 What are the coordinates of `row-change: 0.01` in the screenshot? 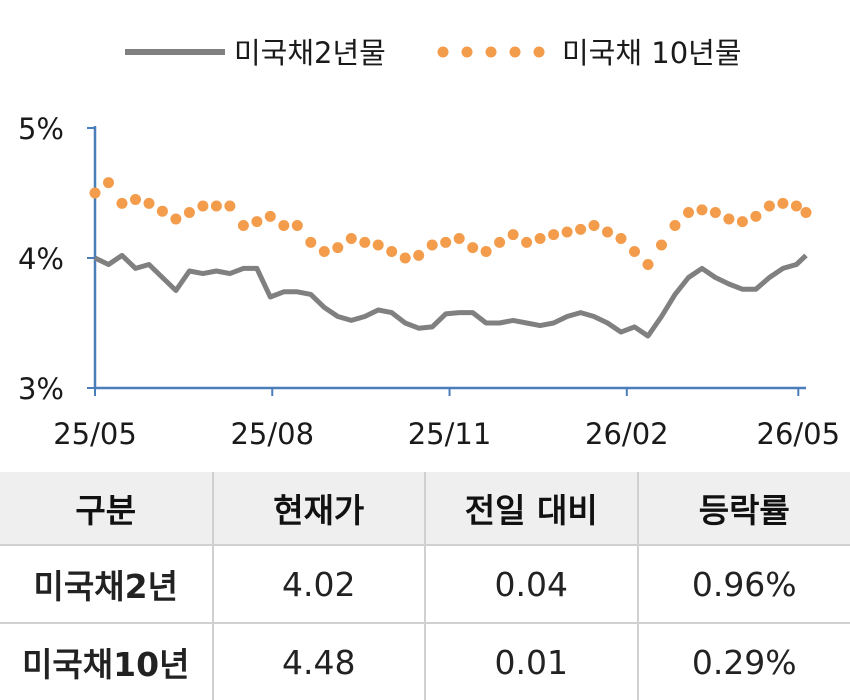 It's located at (531, 661).